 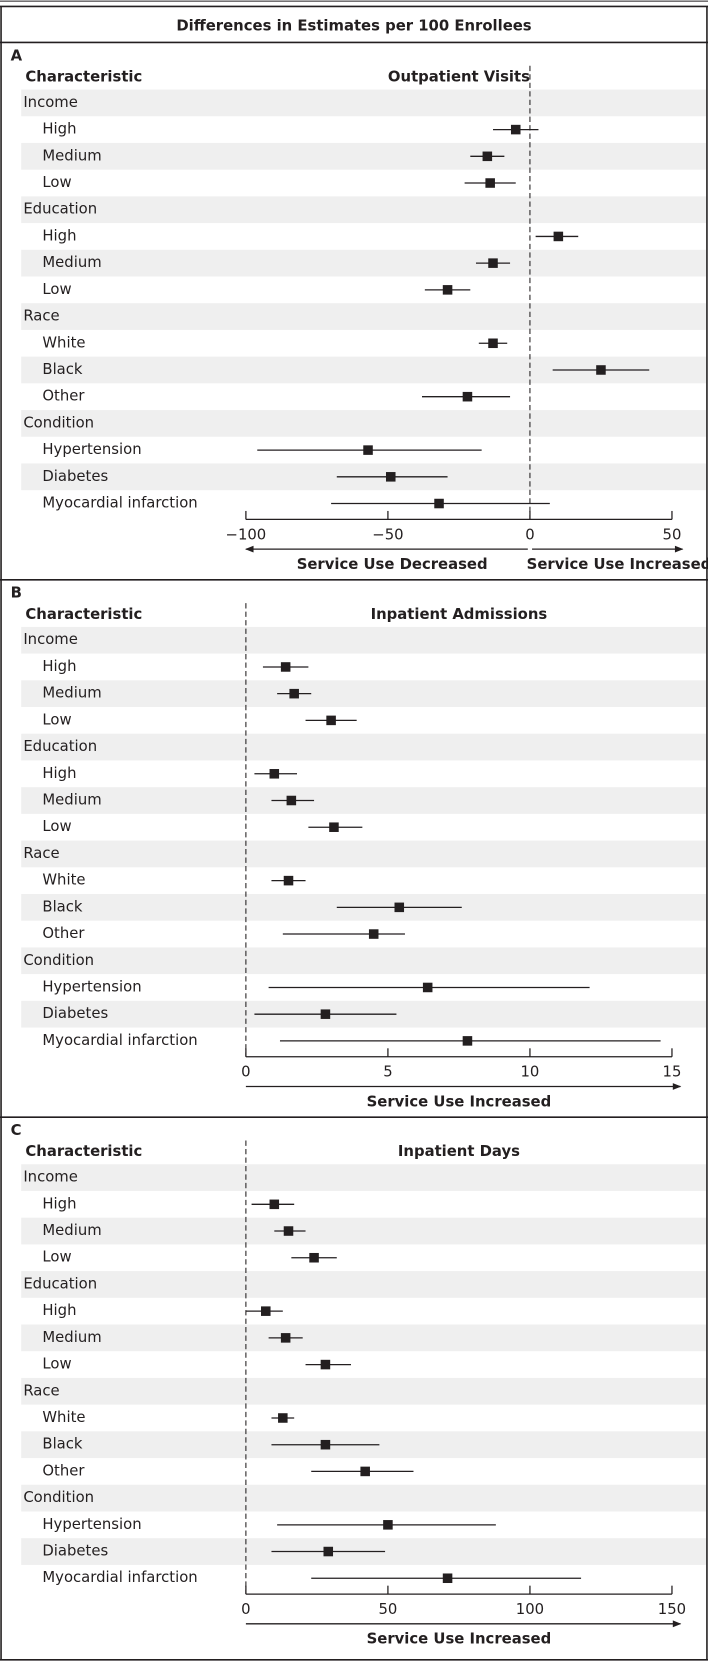 I want to click on x-tick-label: 15, so click(x=672, y=1072).